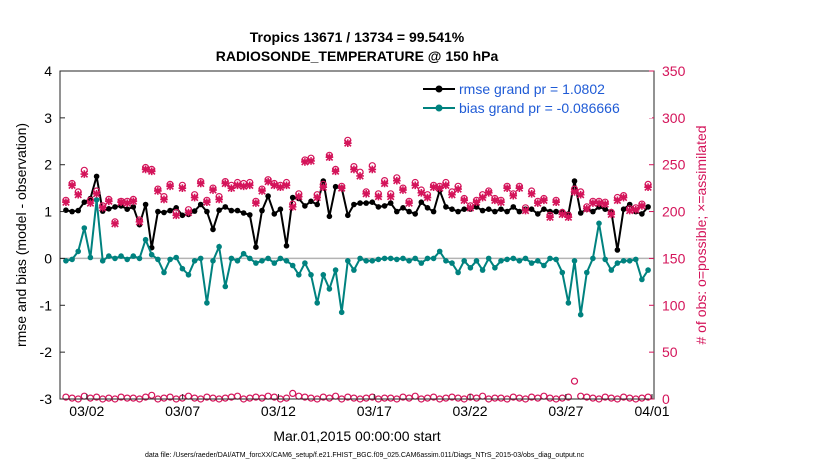  What do you see at coordinates (21, 235) in the screenshot?
I see `y-axis-label: rmse and bias (model - observation)` at bounding box center [21, 235].